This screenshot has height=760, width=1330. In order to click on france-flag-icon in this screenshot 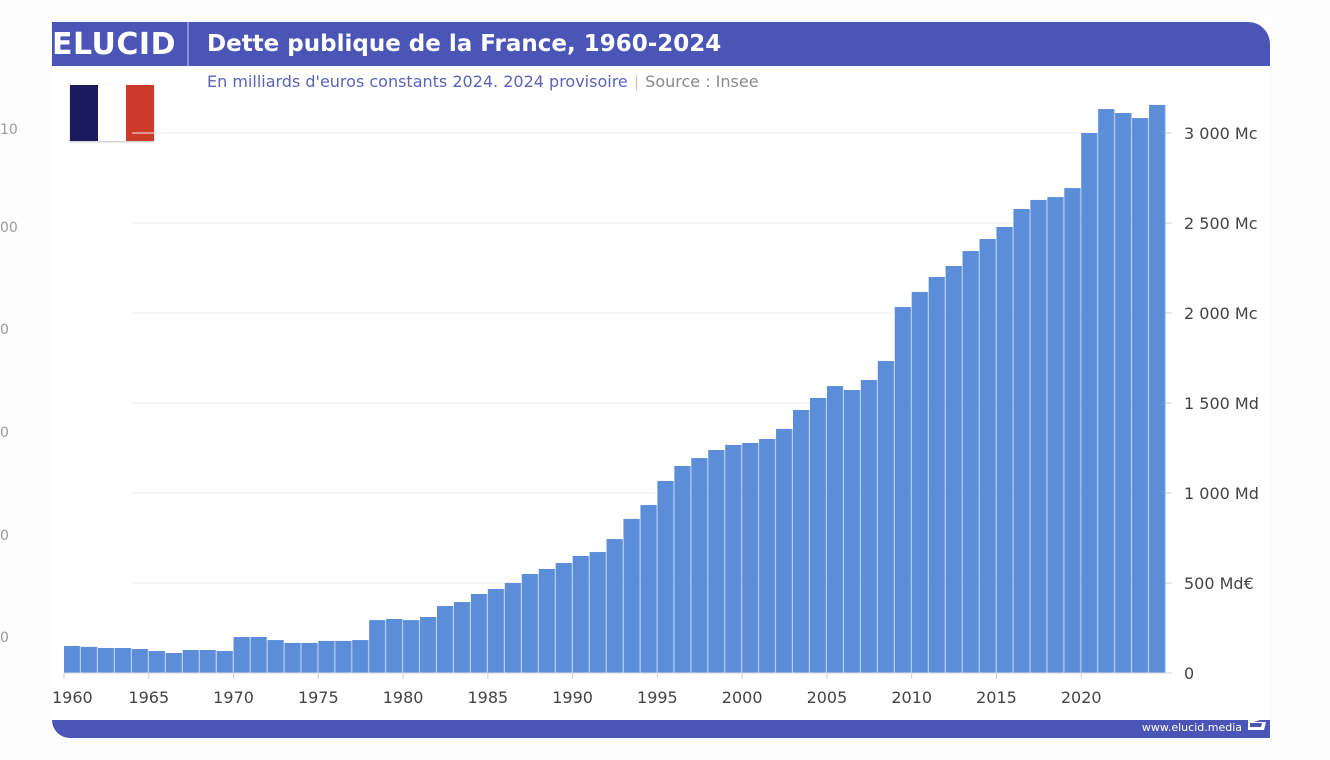, I will do `click(112, 113)`.